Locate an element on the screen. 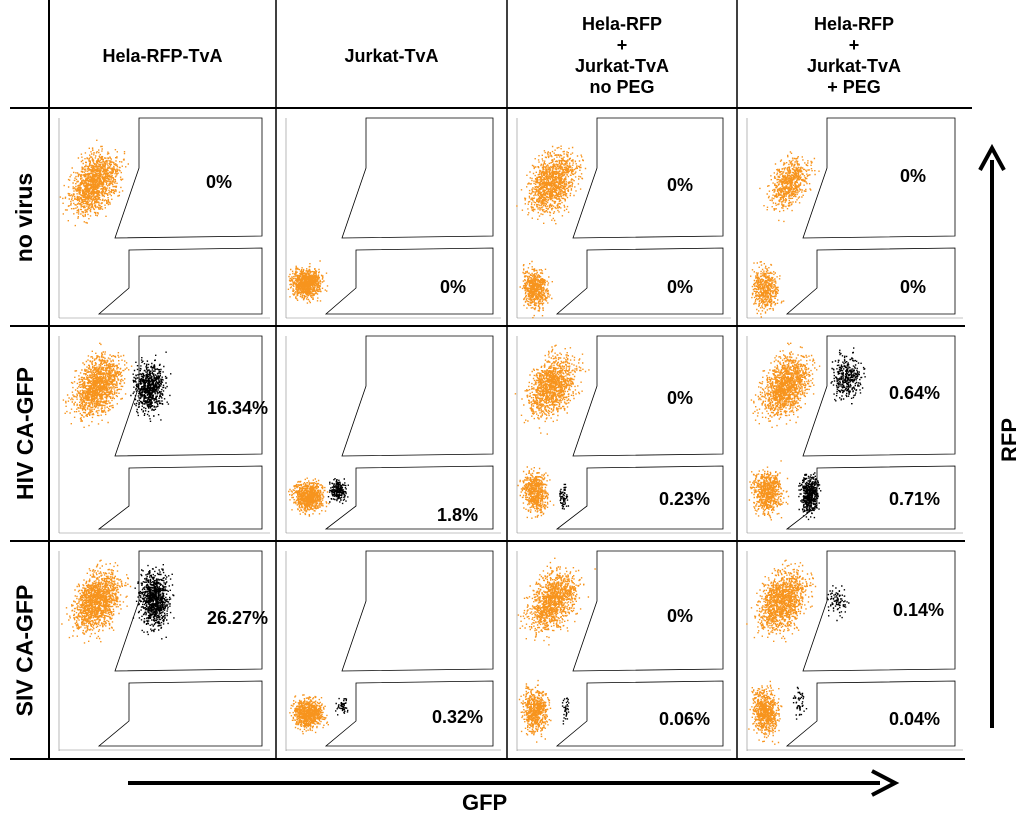 This screenshot has height=820, width=1016. column-header-line: Hela-RFP-TvA is located at coordinates (162, 55).